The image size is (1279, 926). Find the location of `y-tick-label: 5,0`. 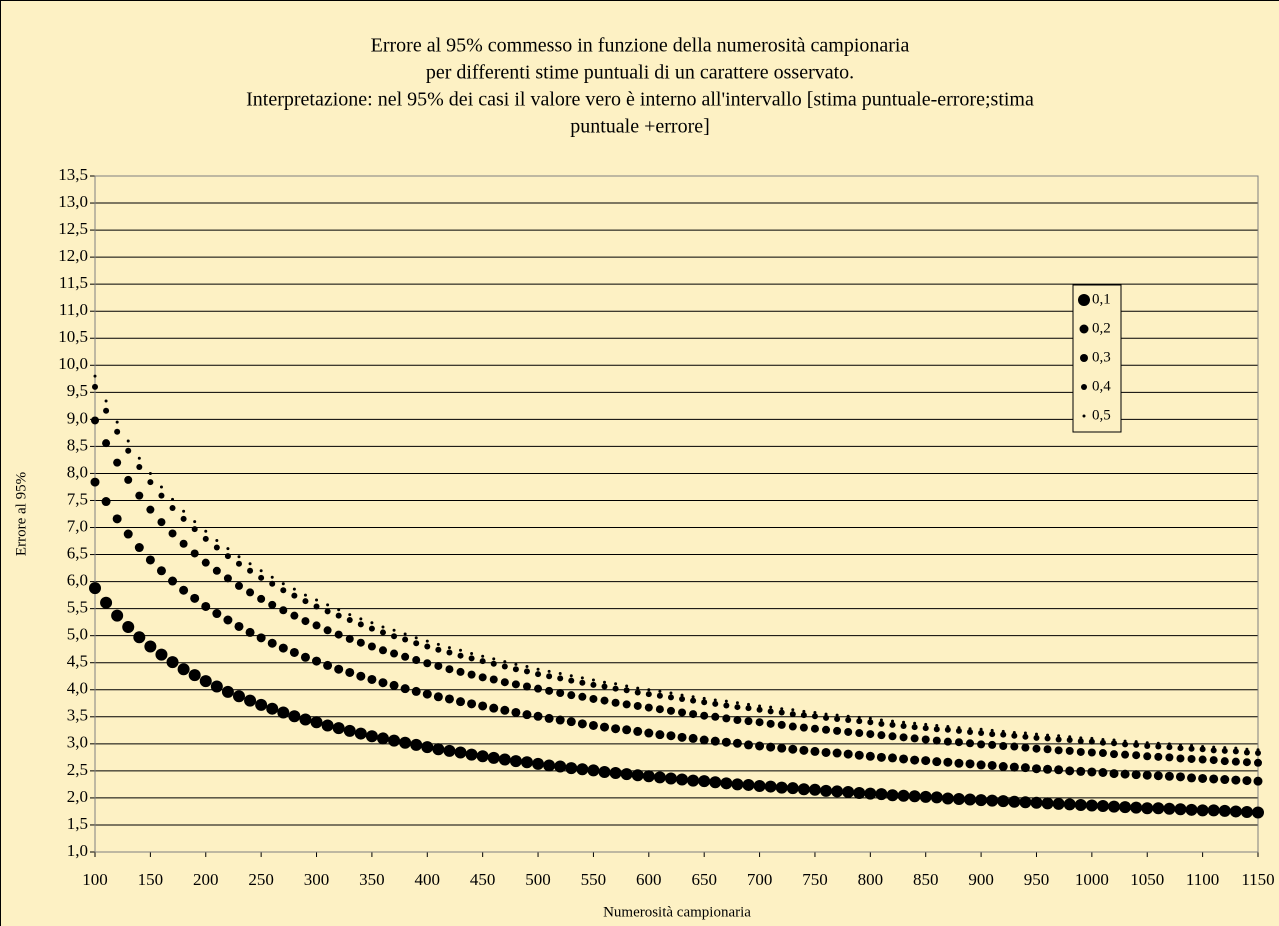

y-tick-label: 5,0 is located at coordinates (77, 634).